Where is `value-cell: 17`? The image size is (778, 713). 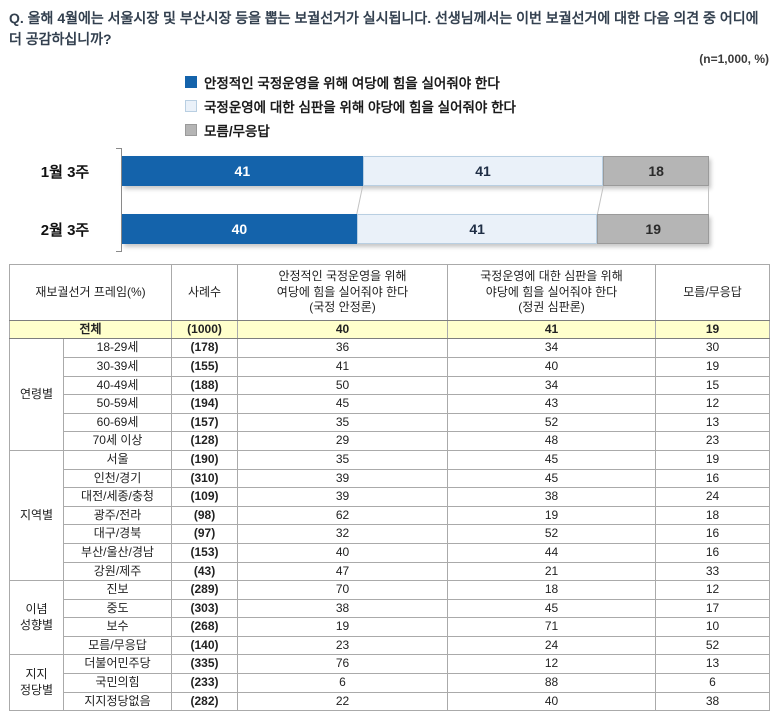
value-cell: 17 is located at coordinates (713, 608).